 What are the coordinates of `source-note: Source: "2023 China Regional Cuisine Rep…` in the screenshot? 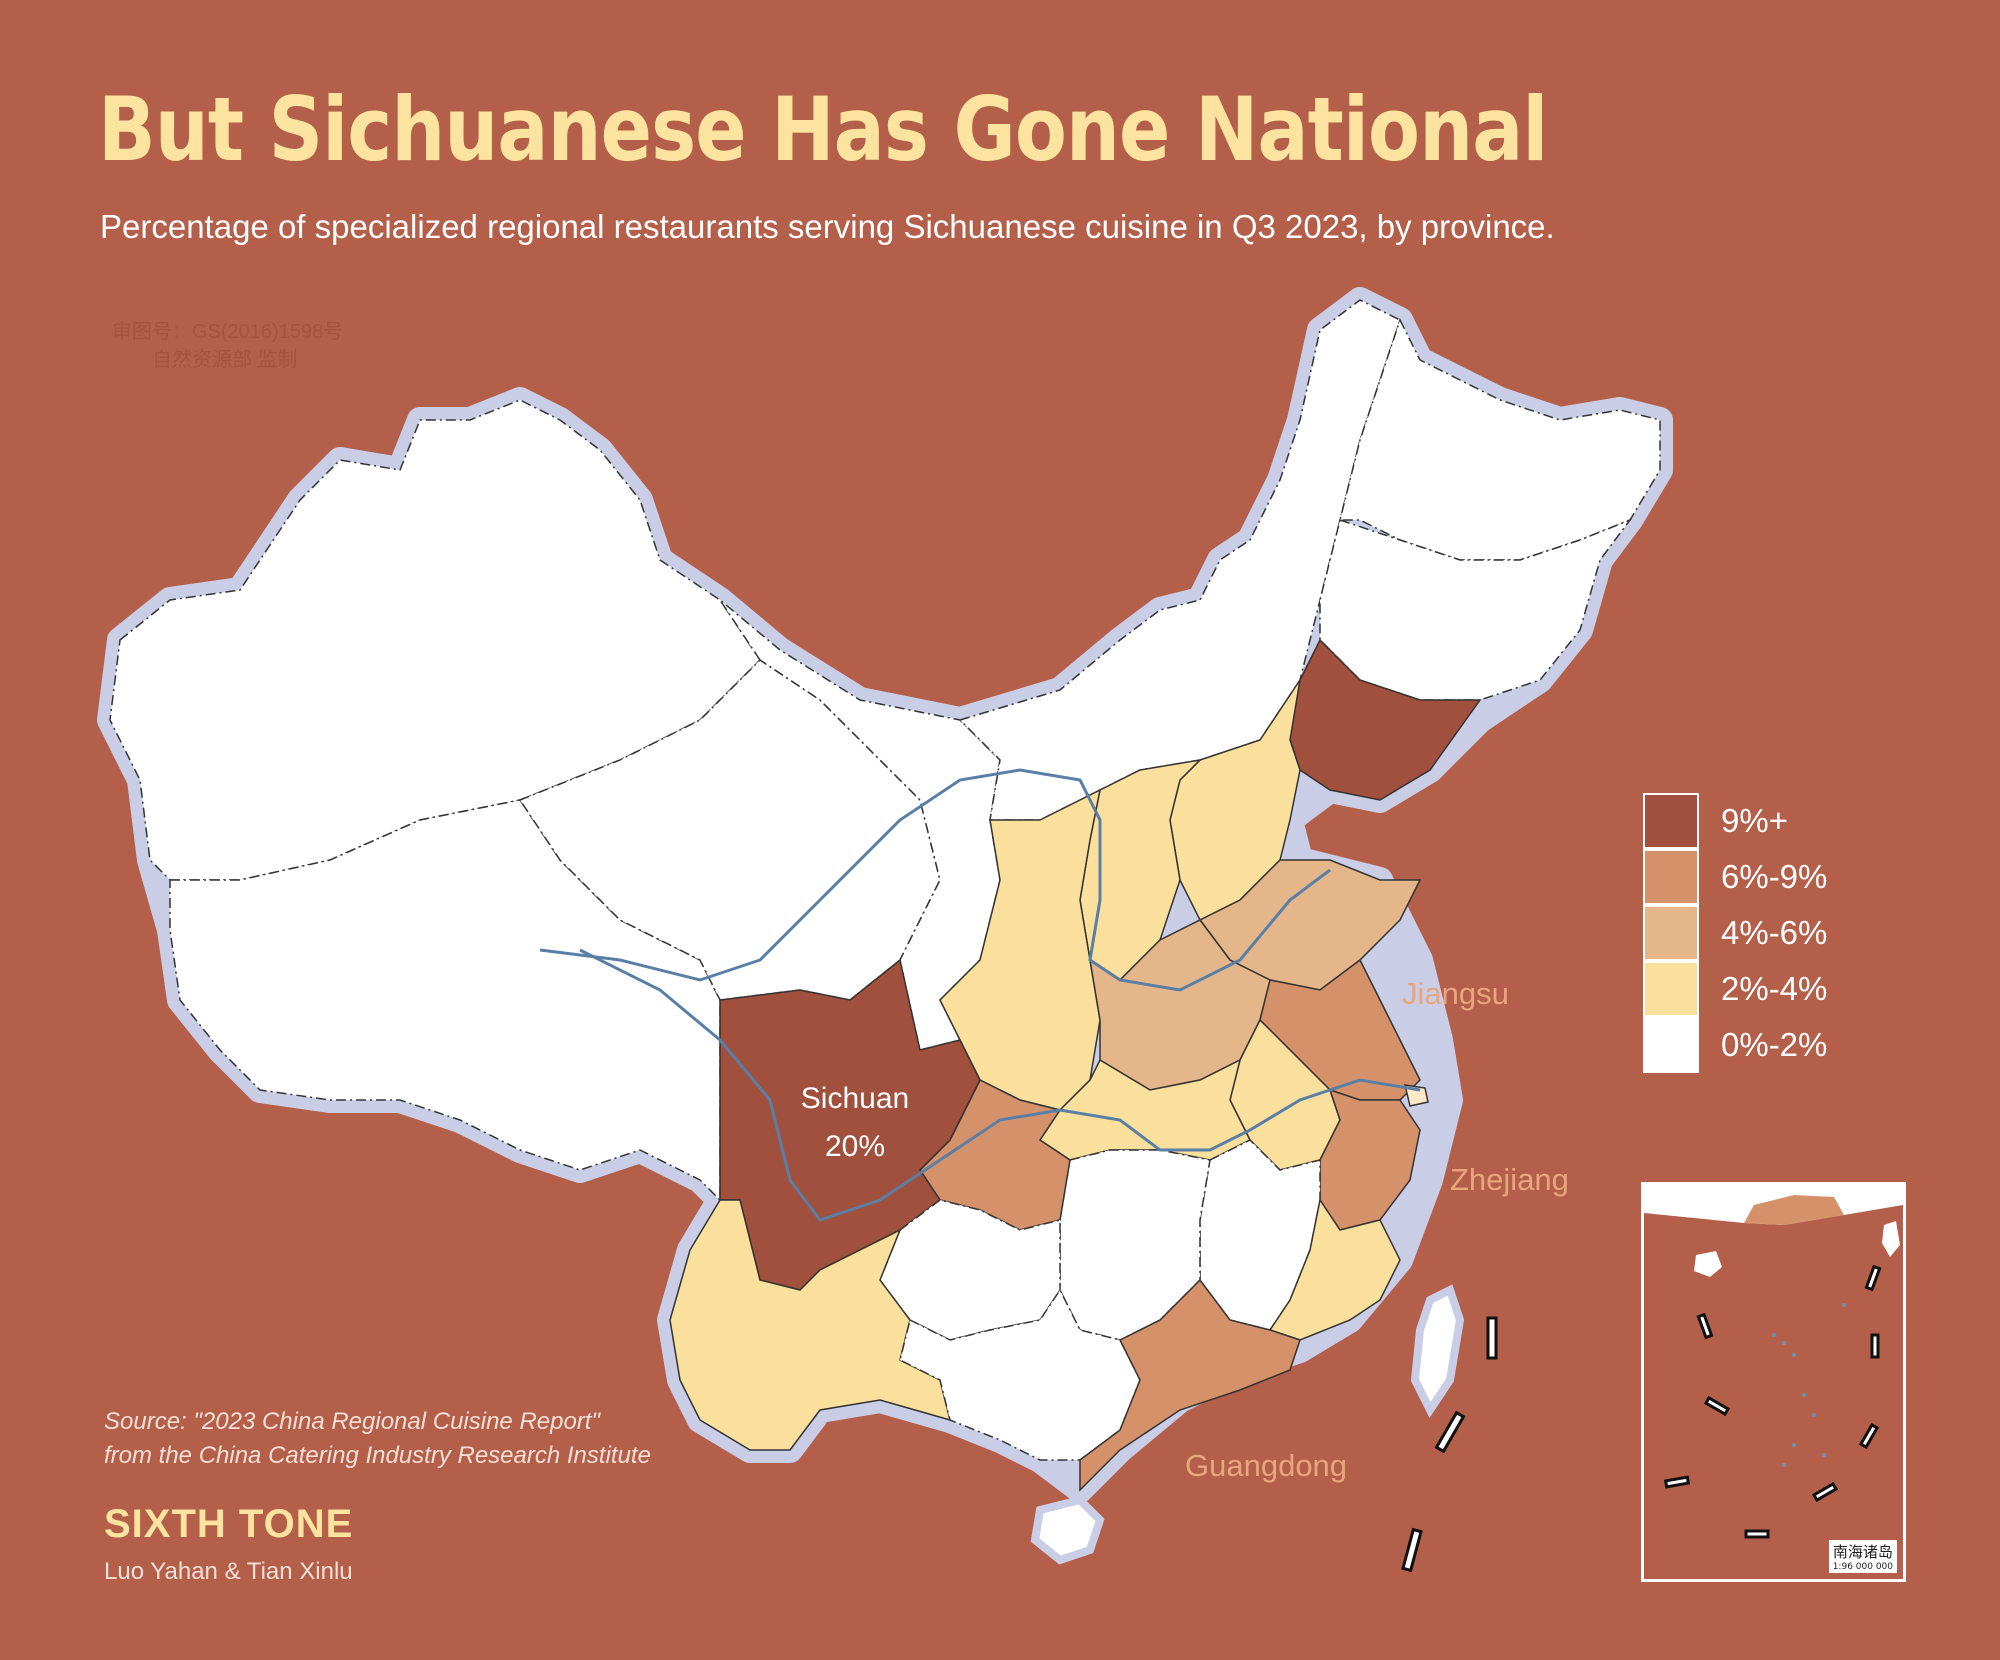 It's located at (377, 1439).